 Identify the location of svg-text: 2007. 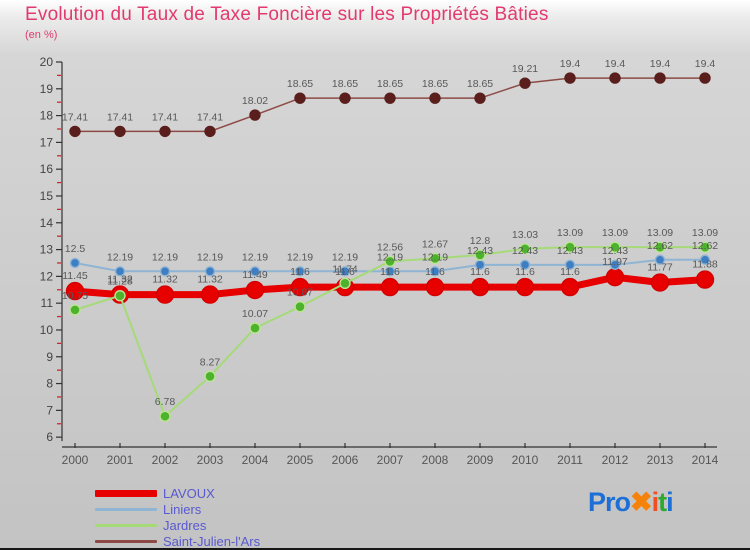
(390, 460).